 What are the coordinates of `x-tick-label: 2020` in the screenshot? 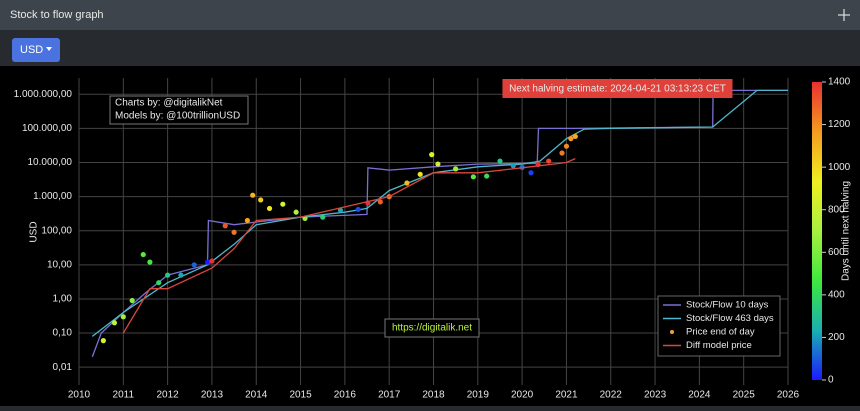 It's located at (522, 395).